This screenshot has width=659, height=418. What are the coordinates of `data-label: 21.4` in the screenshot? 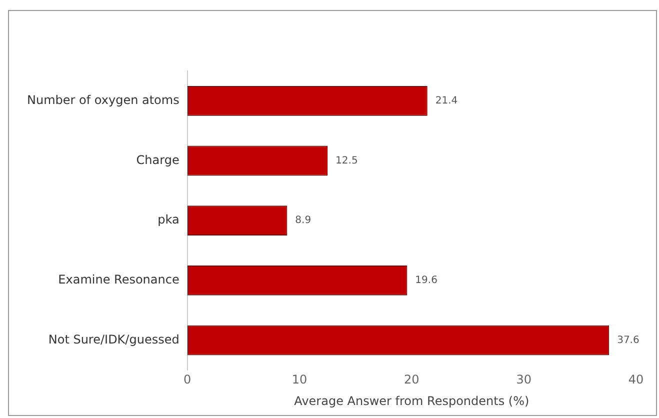 It's located at (446, 101).